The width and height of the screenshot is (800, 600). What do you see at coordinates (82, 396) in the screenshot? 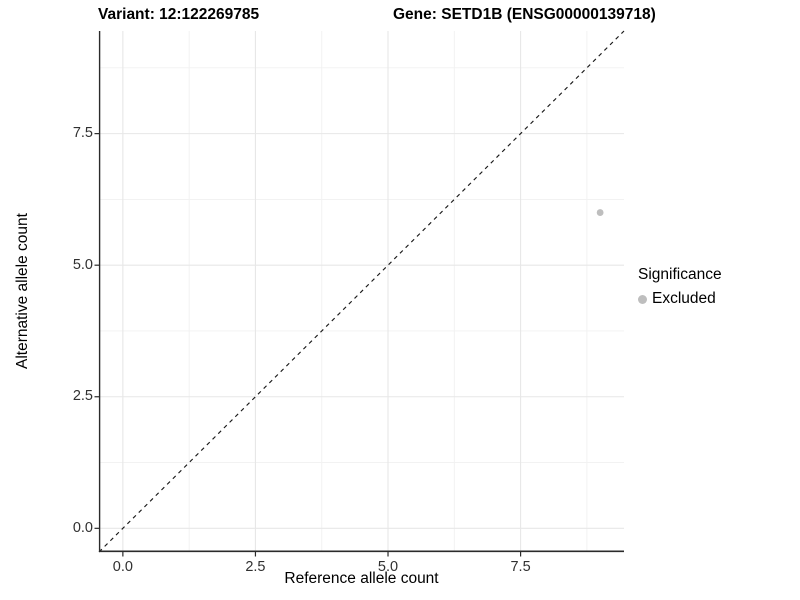
I see `y-tick-label: 2.5` at bounding box center [82, 396].